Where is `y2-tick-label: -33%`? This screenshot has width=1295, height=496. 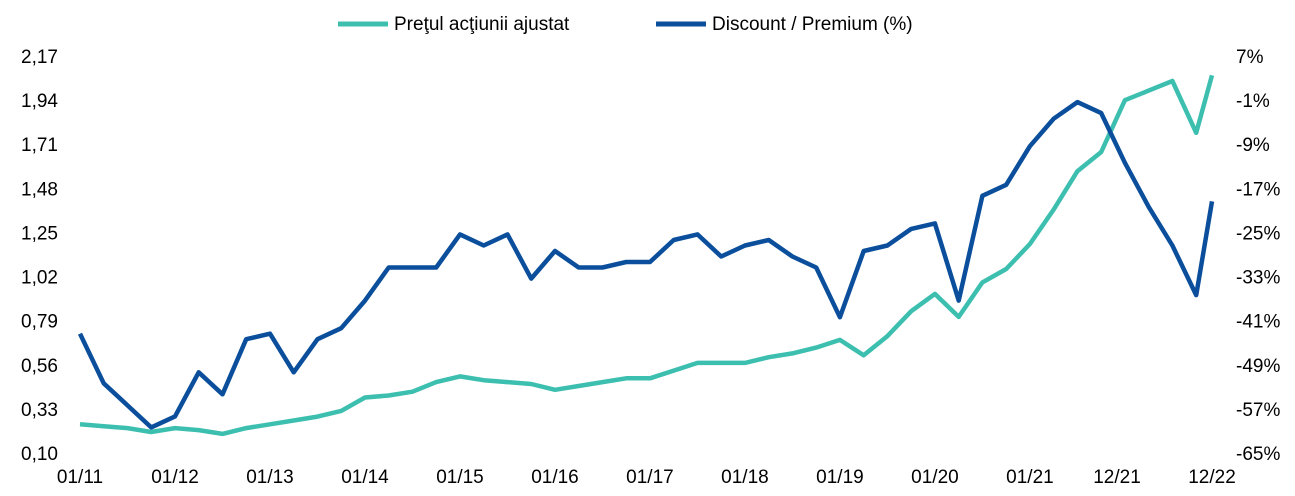 y2-tick-label: -33% is located at coordinates (1258, 278).